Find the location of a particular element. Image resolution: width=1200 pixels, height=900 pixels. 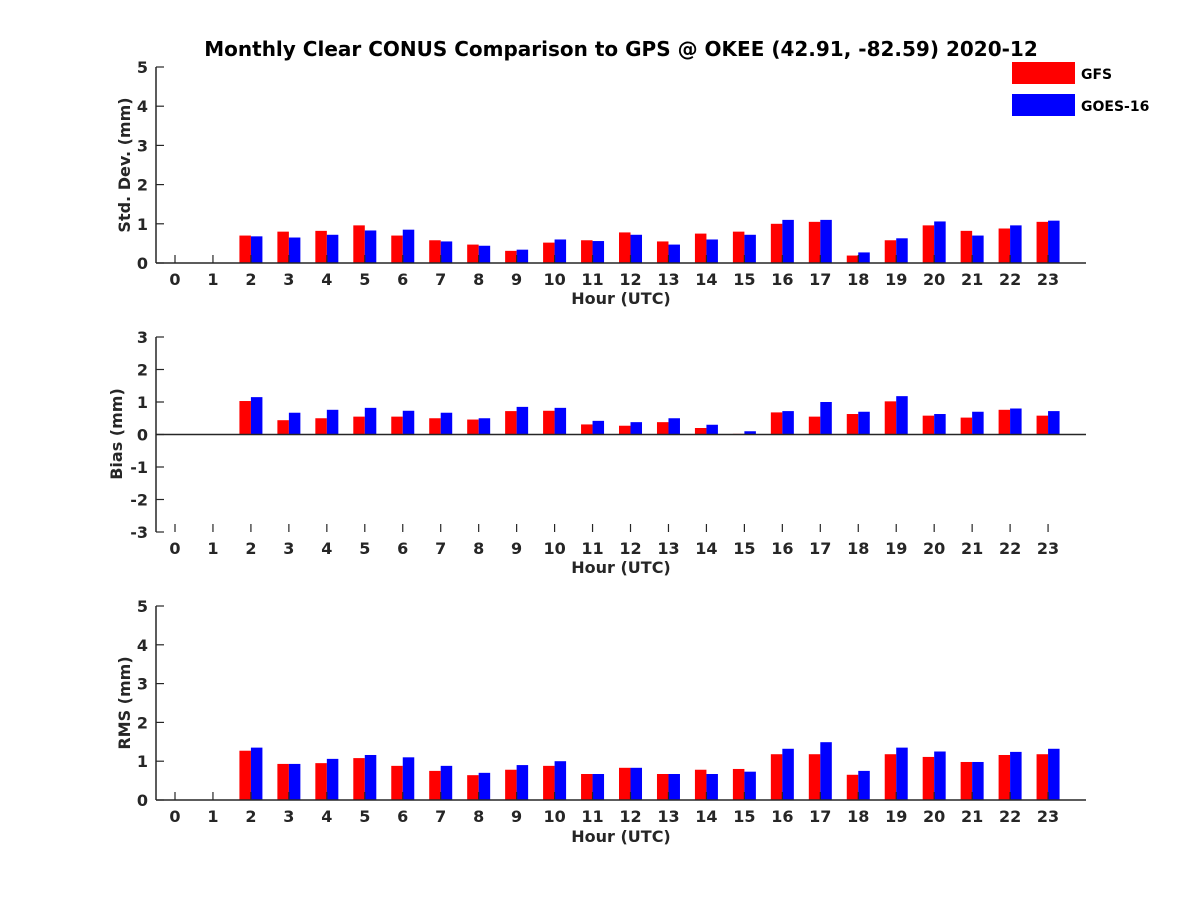

bias-x-tick-label: 16 is located at coordinates (782, 548).